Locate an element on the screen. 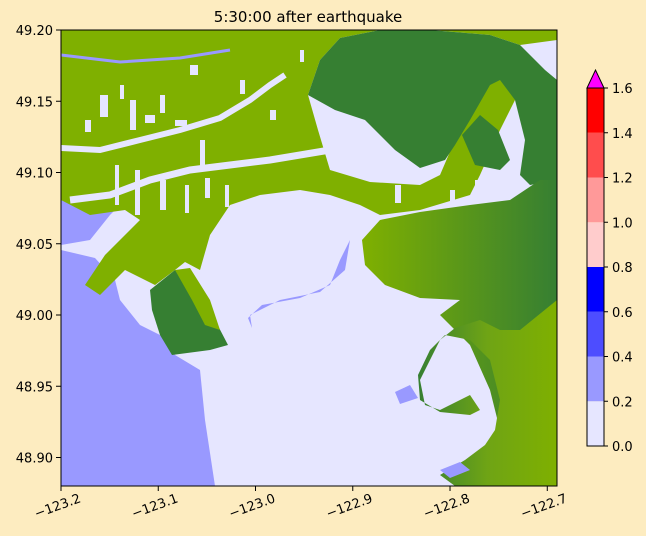 The width and height of the screenshot is (646, 536). y-tick-label: 48.90 is located at coordinates (34, 459).